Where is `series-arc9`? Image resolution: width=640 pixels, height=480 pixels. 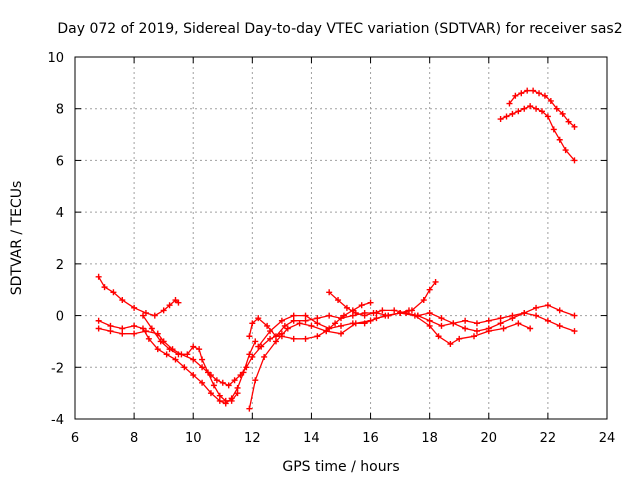 series-arc9 is located at coordinates (452, 312).